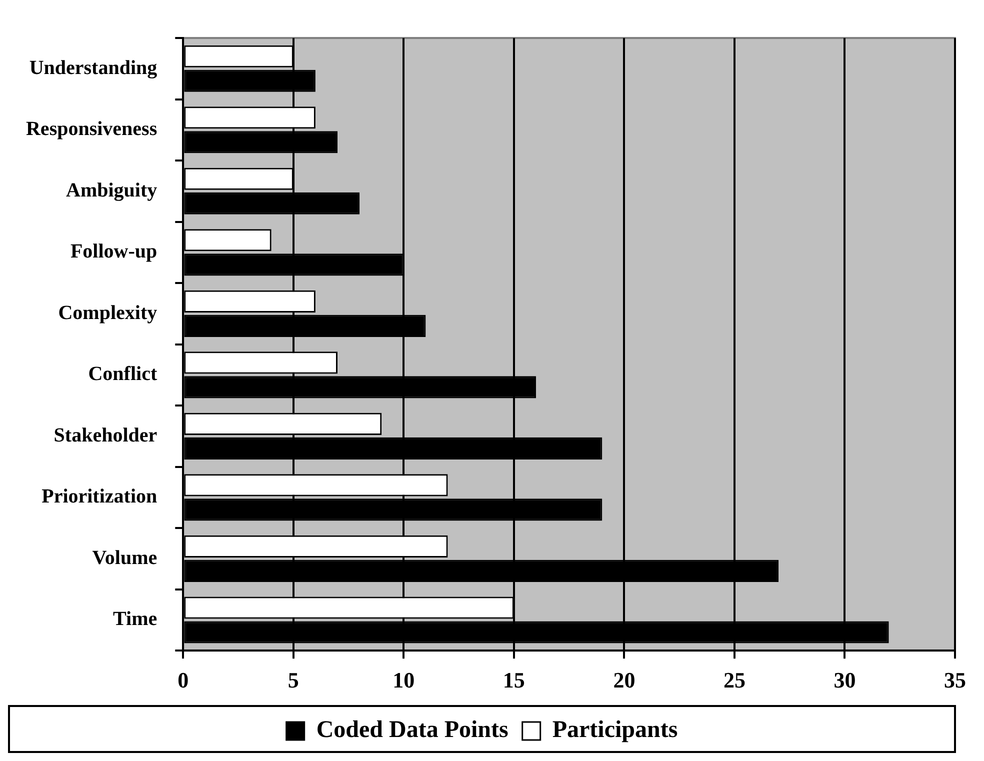 The width and height of the screenshot is (984, 761). What do you see at coordinates (293, 679) in the screenshot?
I see `x-tick-label: 5` at bounding box center [293, 679].